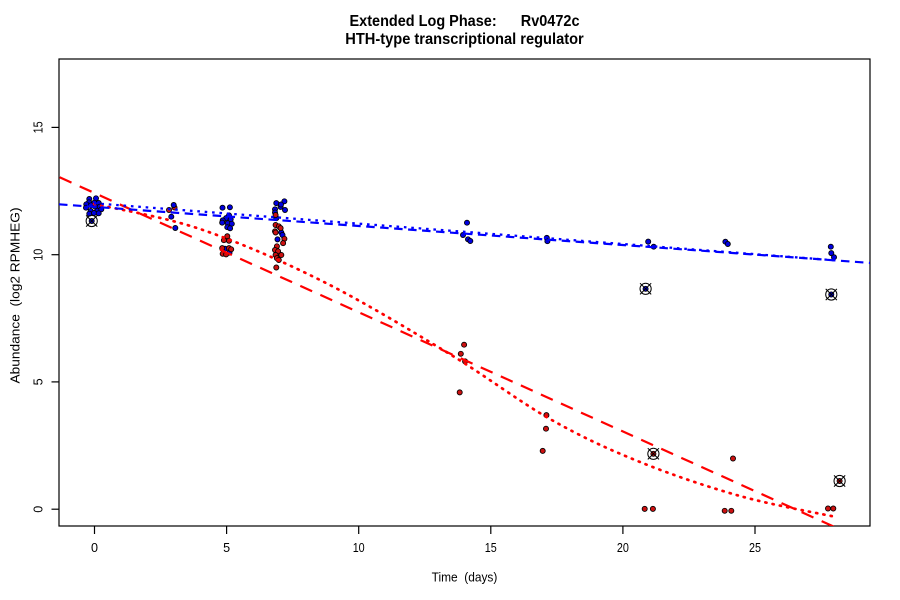  Describe the element at coordinates (465, 21) in the screenshot. I see `svg-text:Extended Log Phase: Rv047: Extended Log Phase: Rv0472c` at that location.